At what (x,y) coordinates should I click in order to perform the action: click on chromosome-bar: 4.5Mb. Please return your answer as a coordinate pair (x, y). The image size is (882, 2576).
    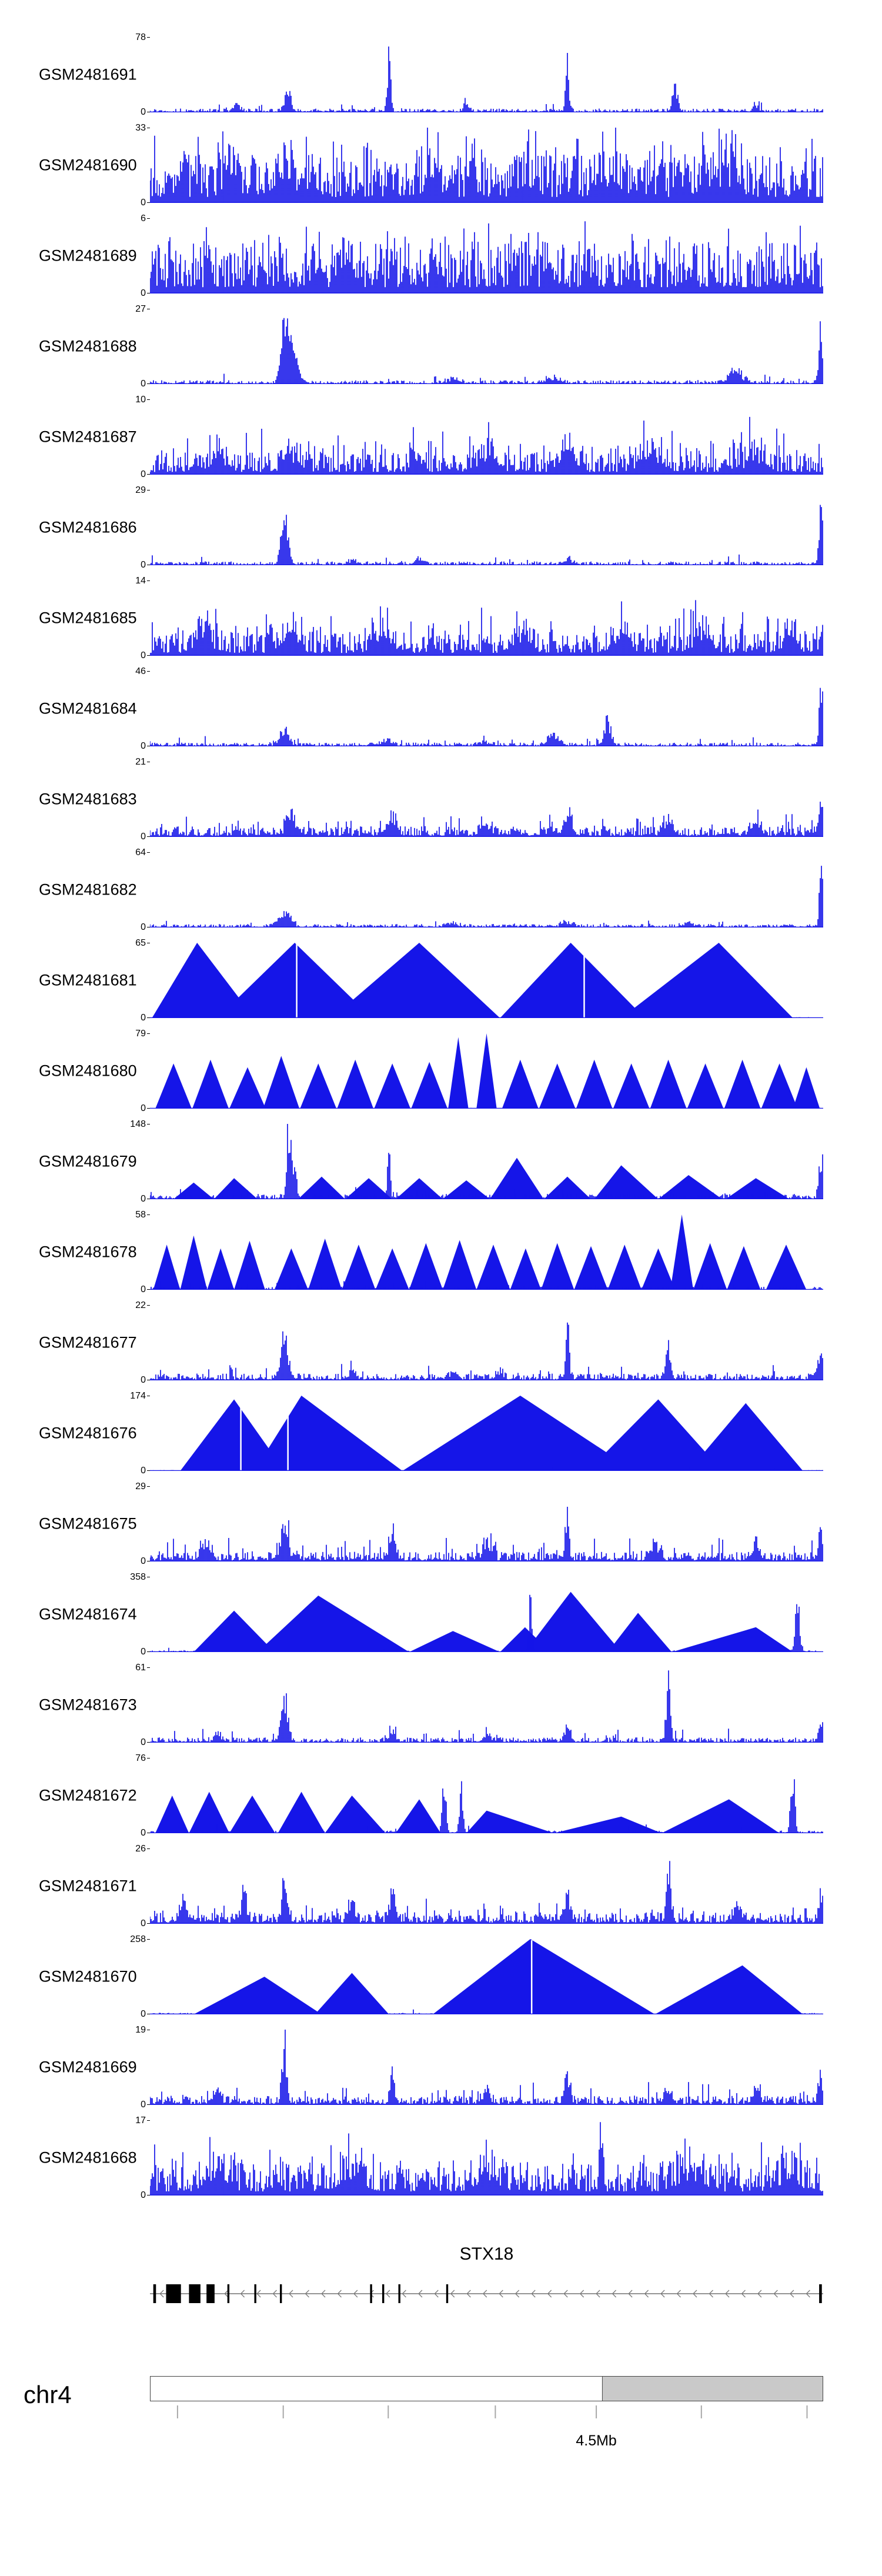
    Looking at the image, I should click on (486, 2412).